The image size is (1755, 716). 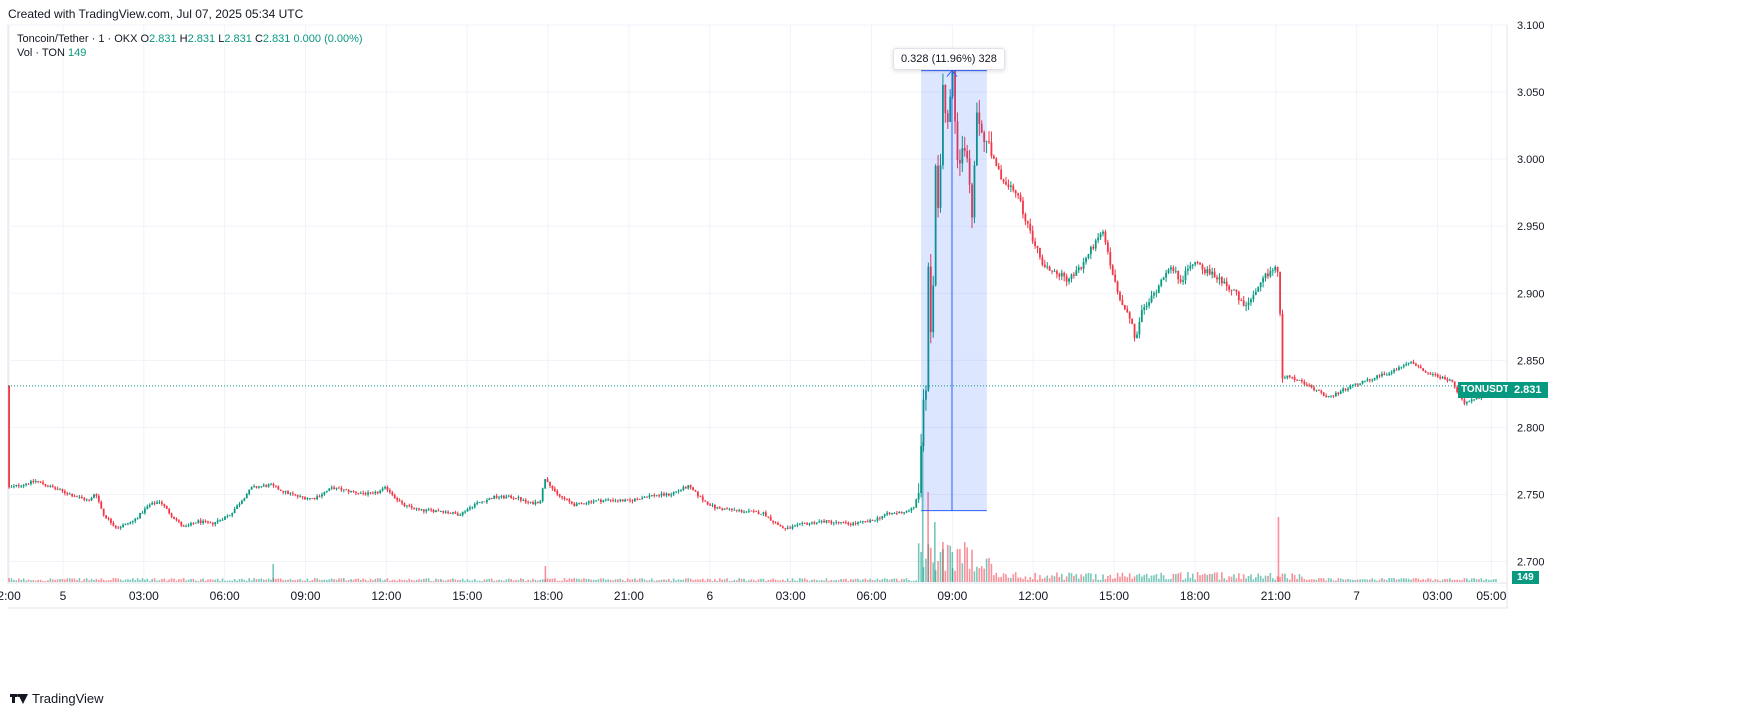 I want to click on volume-label: Vol · TON, so click(x=41, y=53).